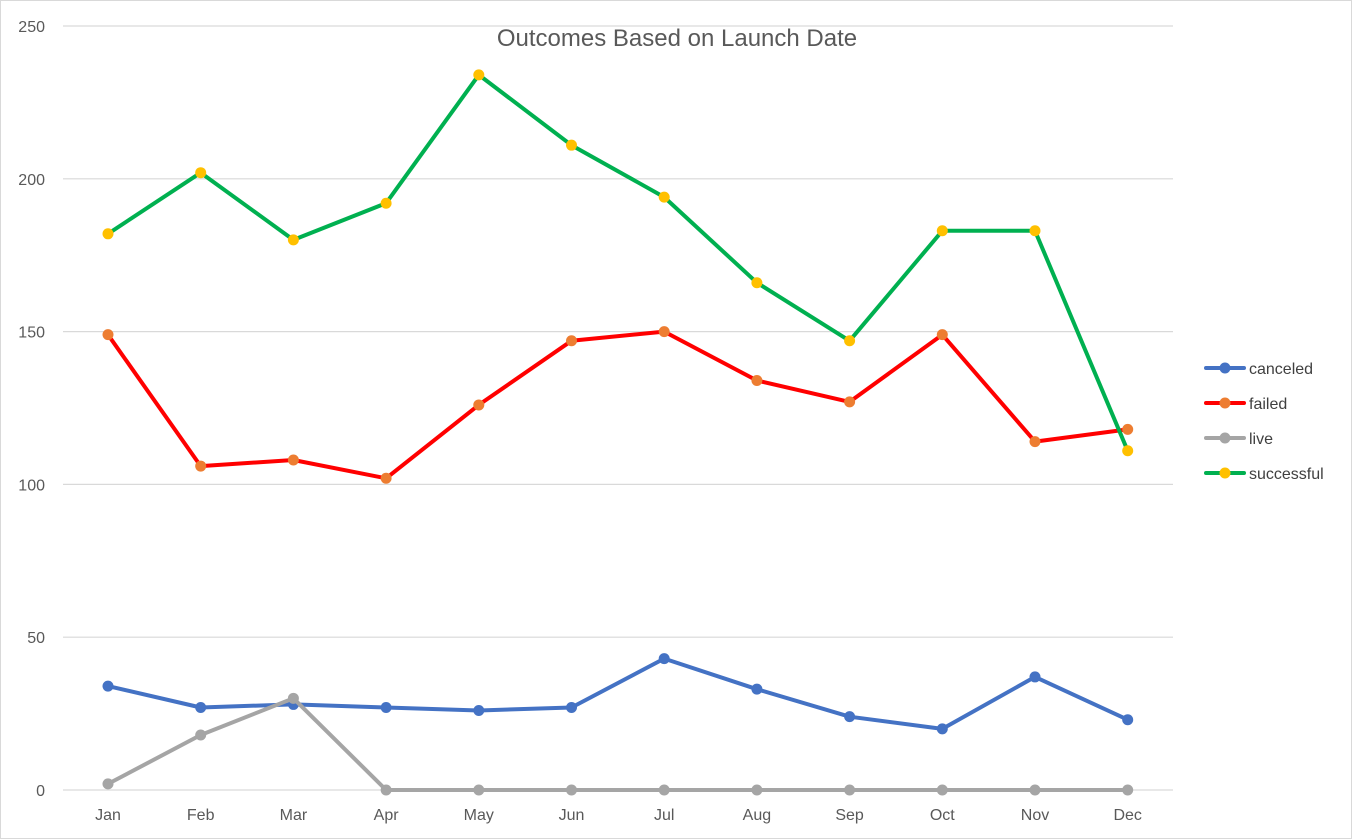 The width and height of the screenshot is (1352, 840). What do you see at coordinates (849, 815) in the screenshot?
I see `x-tick-label: Sep` at bounding box center [849, 815].